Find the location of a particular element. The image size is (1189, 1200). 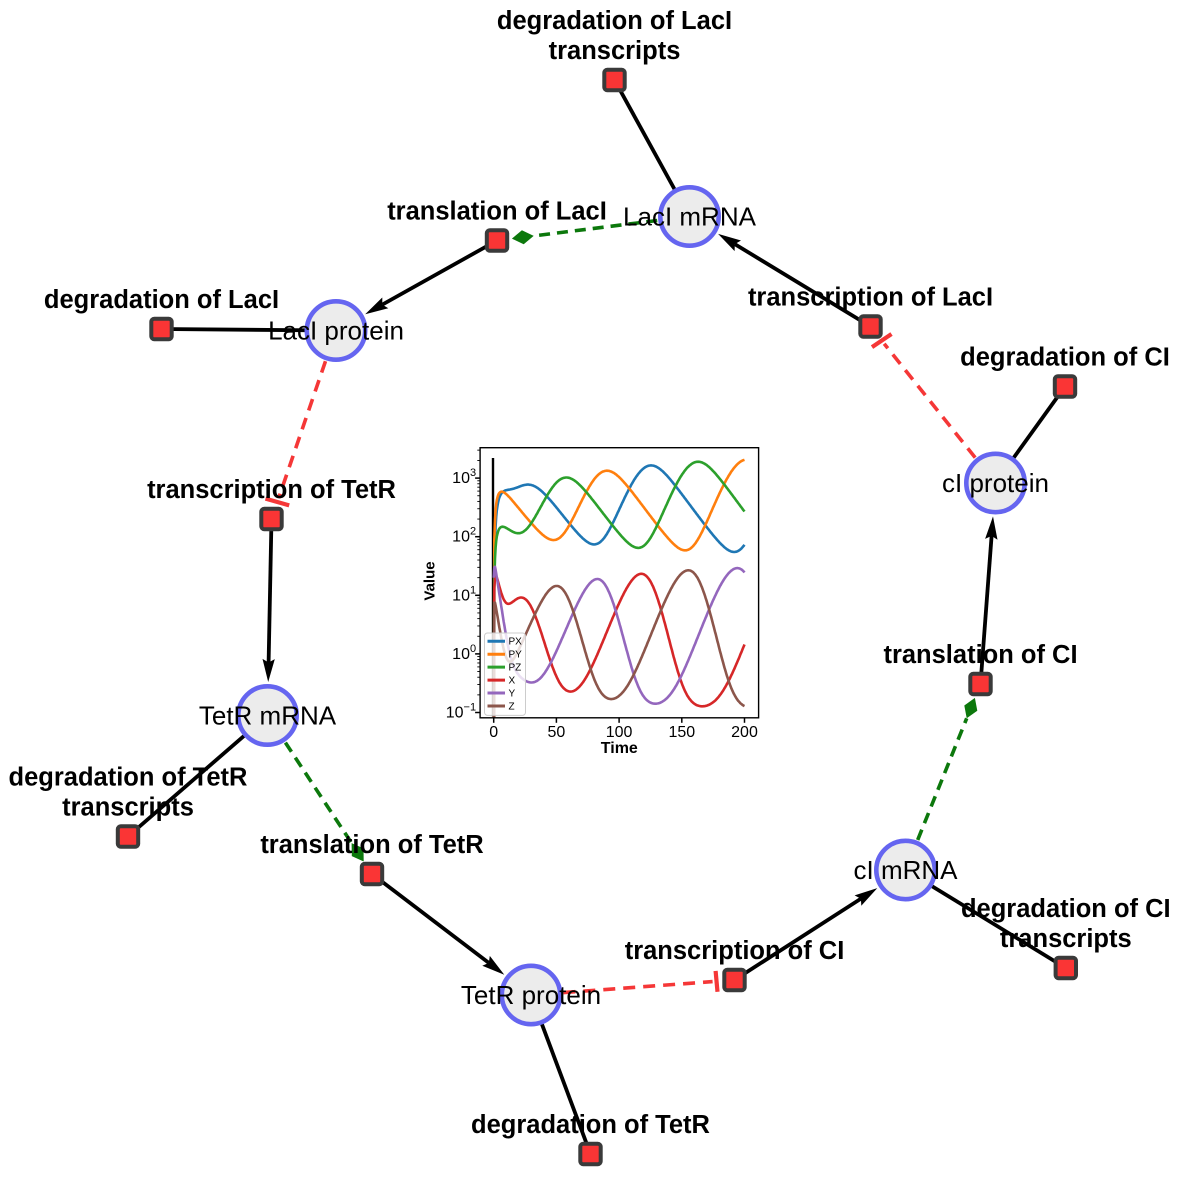

svg-text: PY is located at coordinates (516, 655).